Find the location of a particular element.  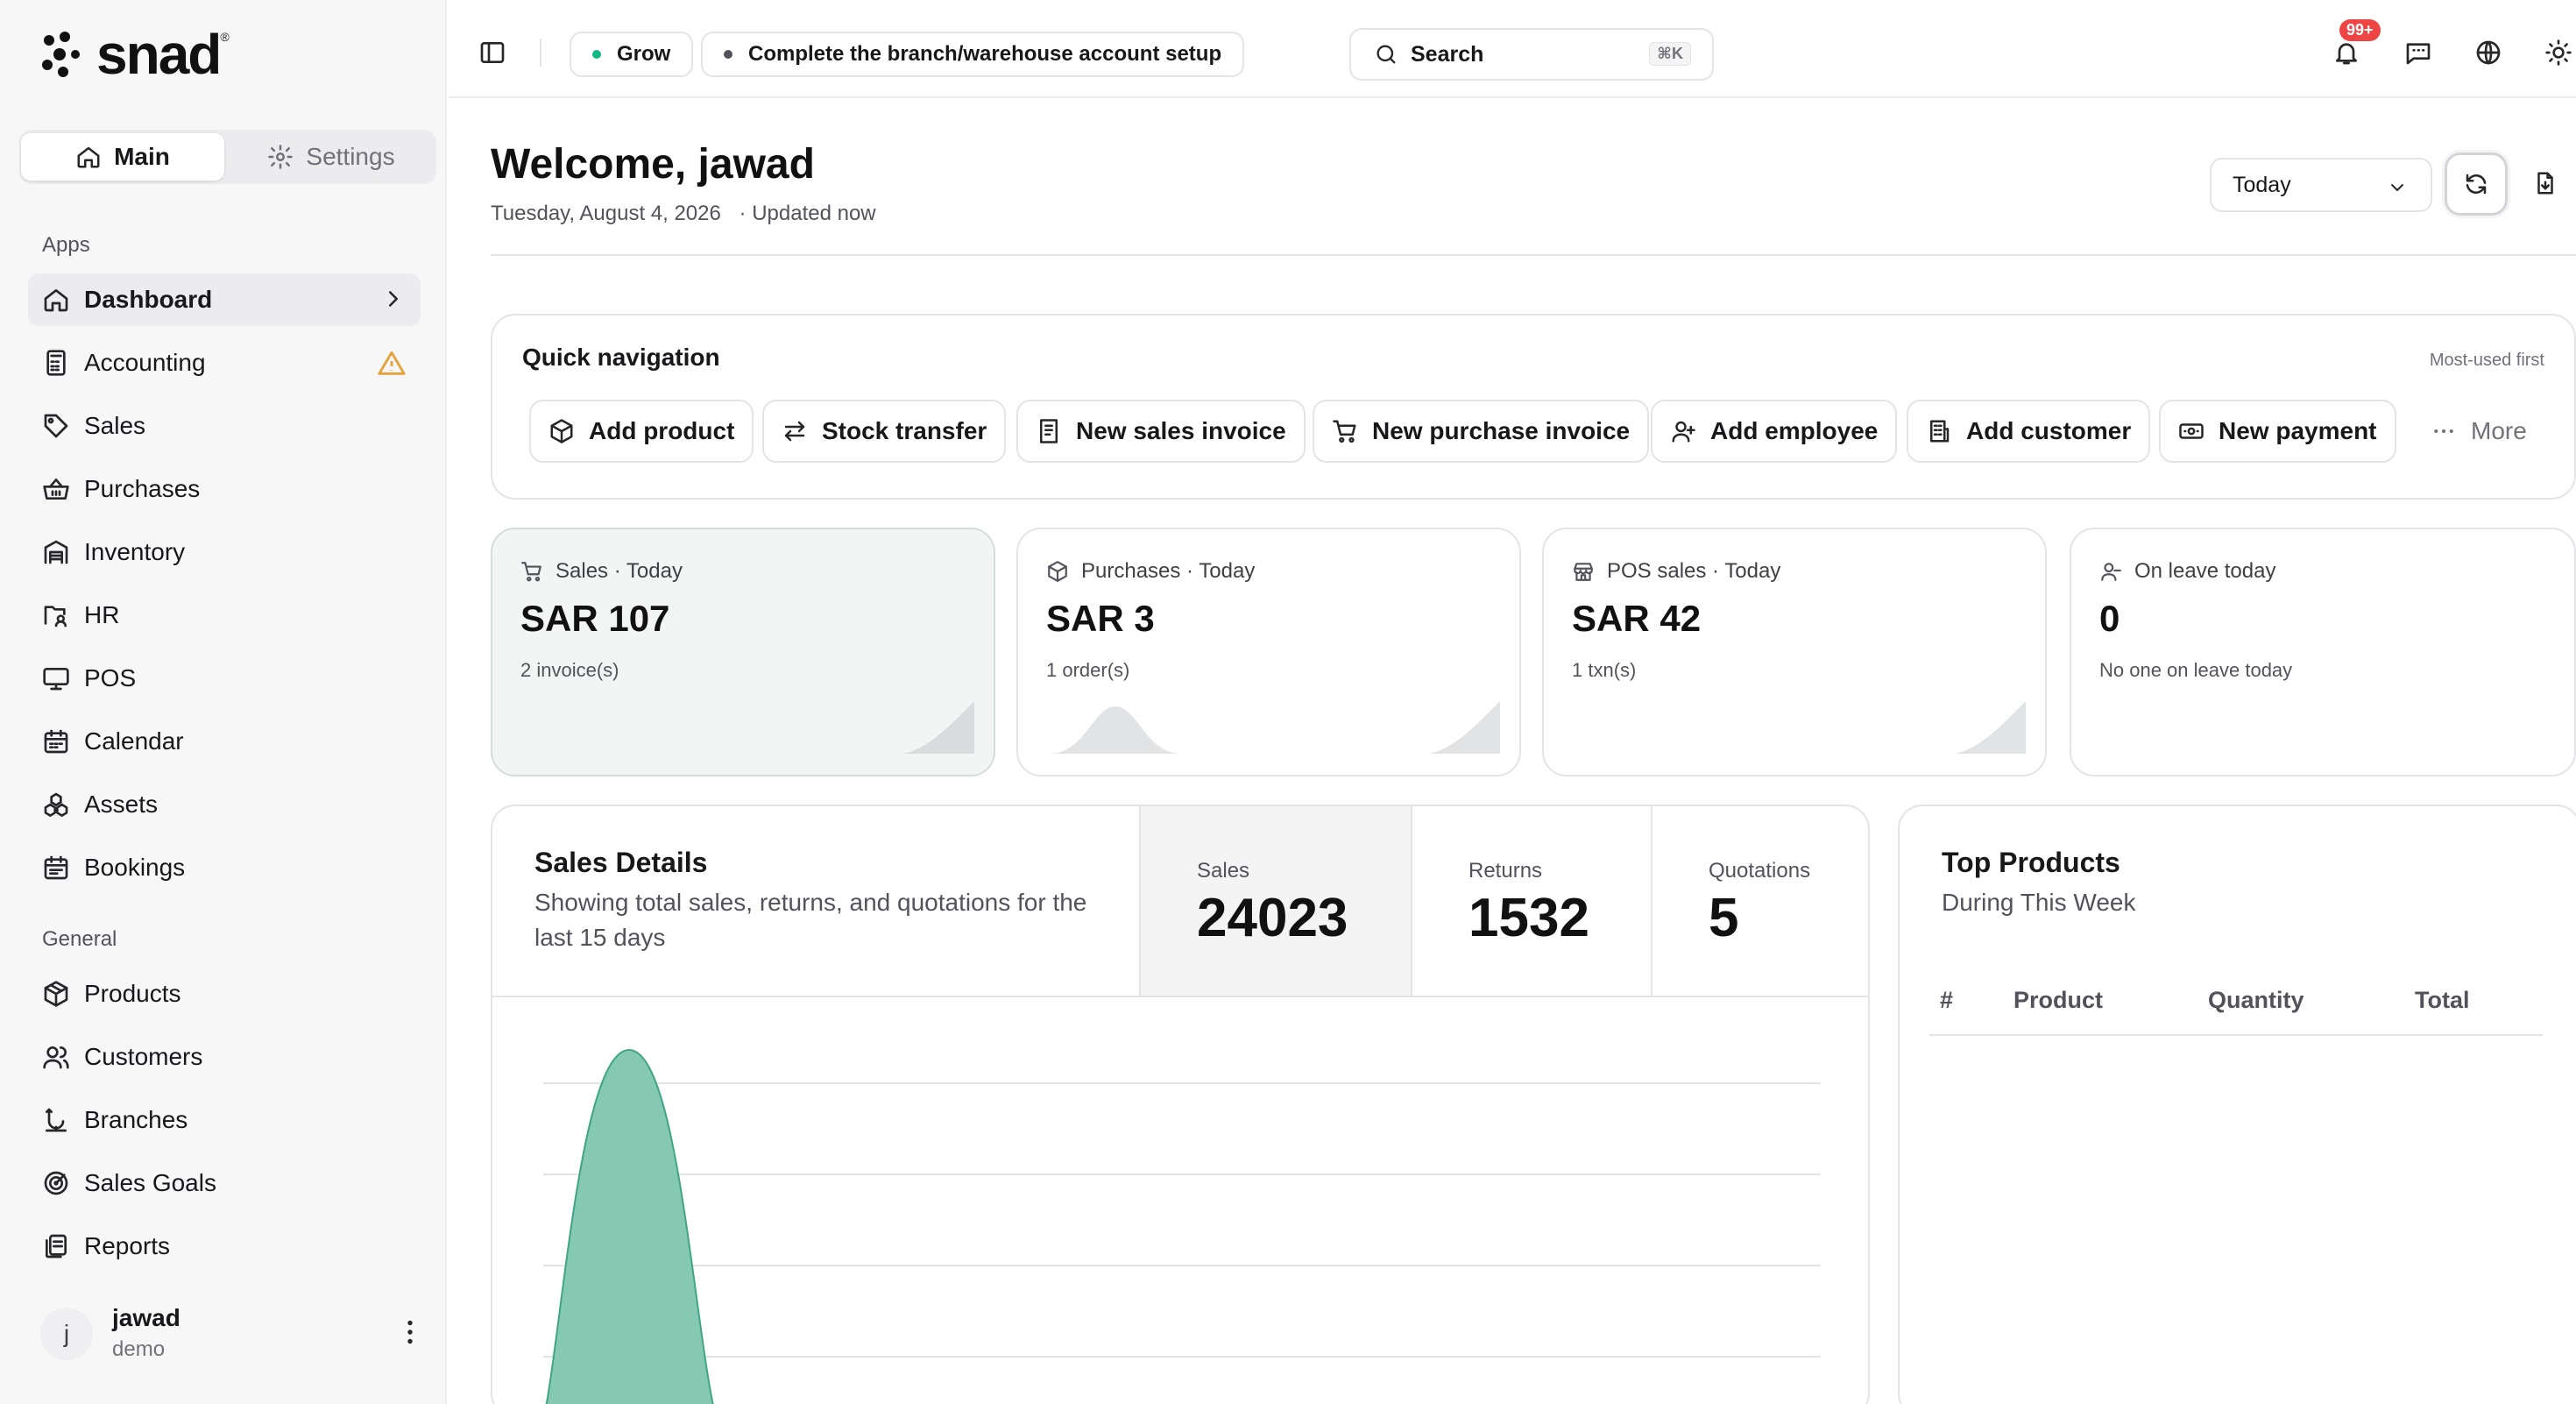

add-customer-button: Add customer is located at coordinates (2029, 431).